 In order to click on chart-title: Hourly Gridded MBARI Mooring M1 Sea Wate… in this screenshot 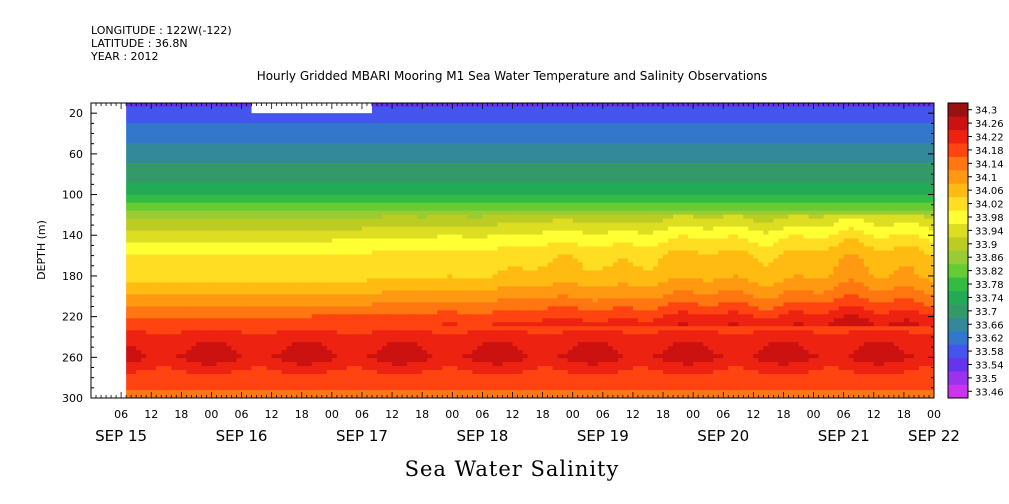, I will do `click(512, 76)`.